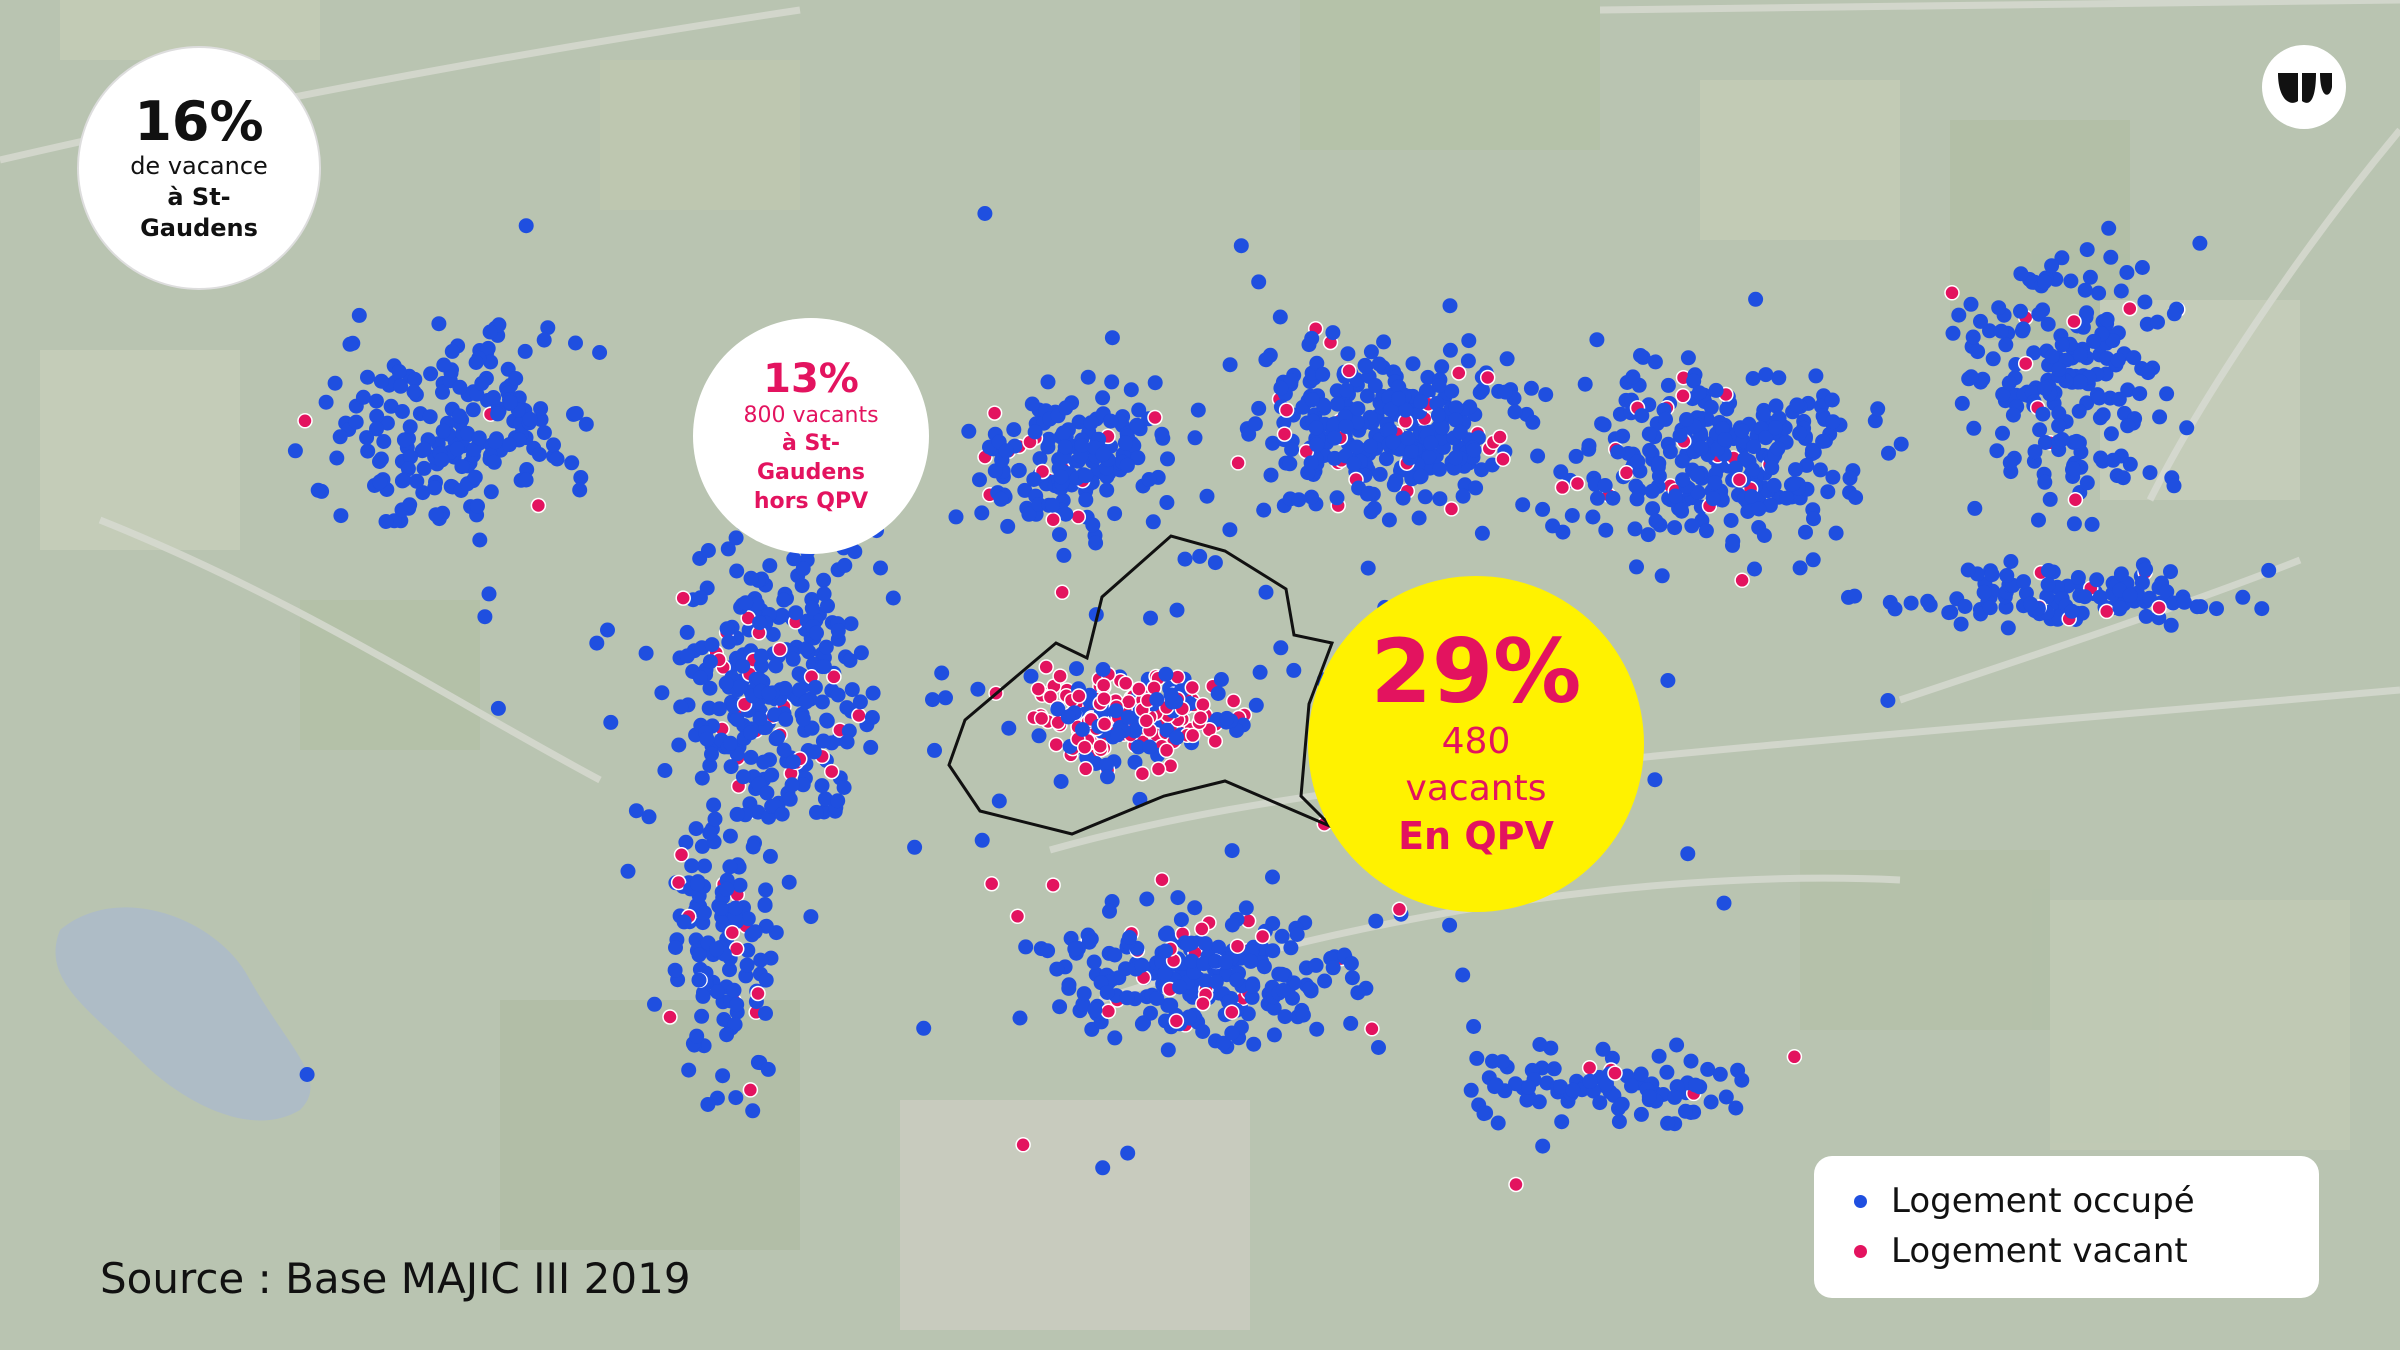 The image size is (2400, 1350). I want to click on badge-line: En QPV, so click(1476, 836).